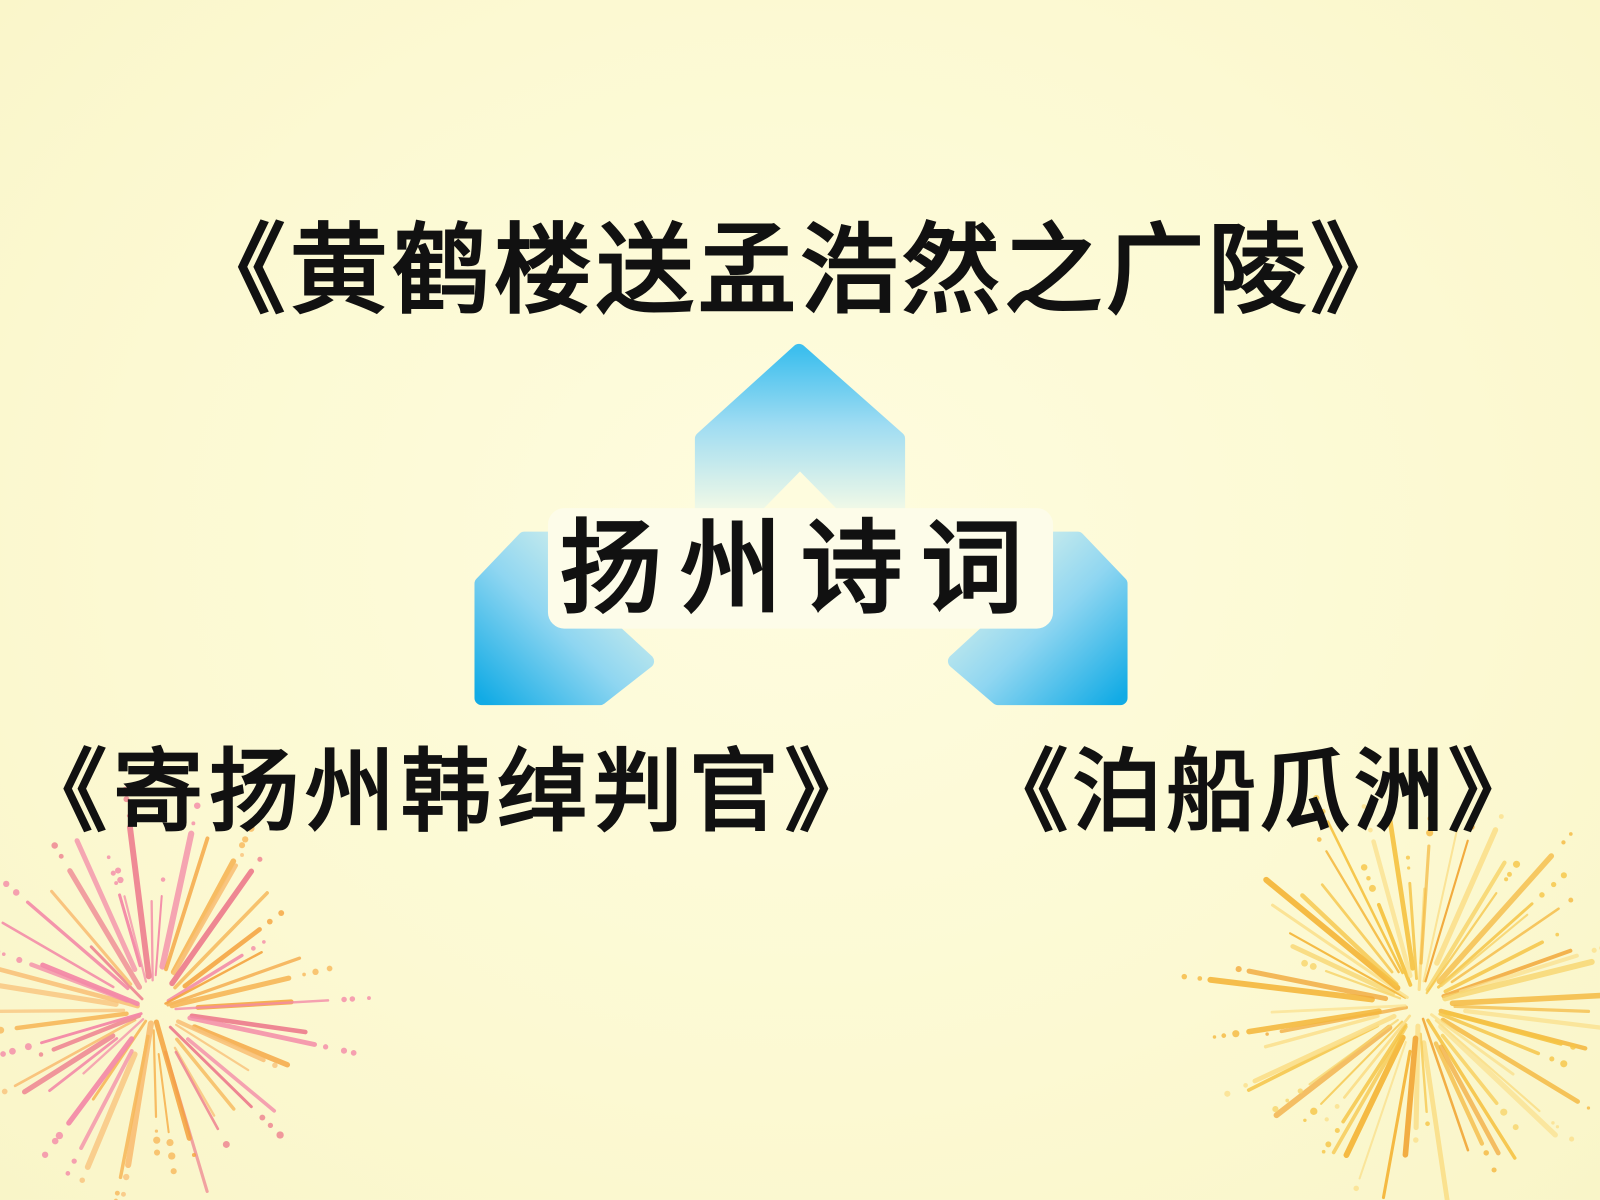 This screenshot has width=1600, height=1200. I want to click on poem-title-bottom-right: 《泊船瓜洲》, so click(1260, 790).